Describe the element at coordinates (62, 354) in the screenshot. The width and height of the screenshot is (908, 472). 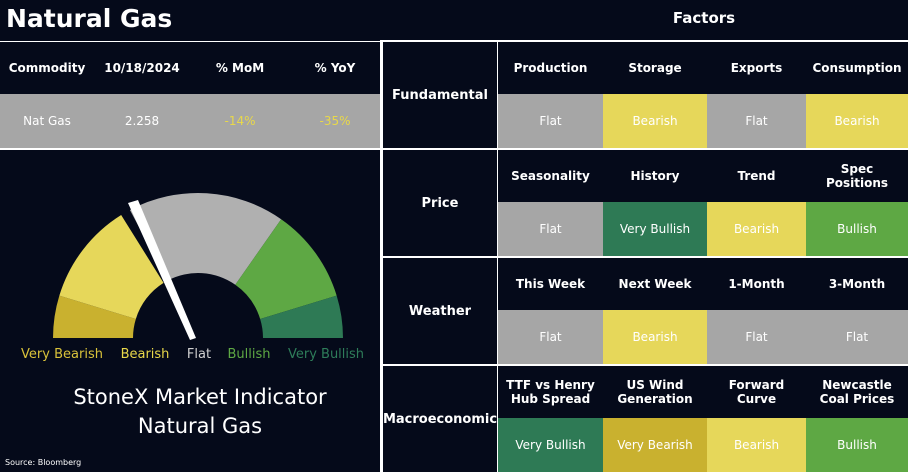
I see `gauge-label: Very Bearish` at that location.